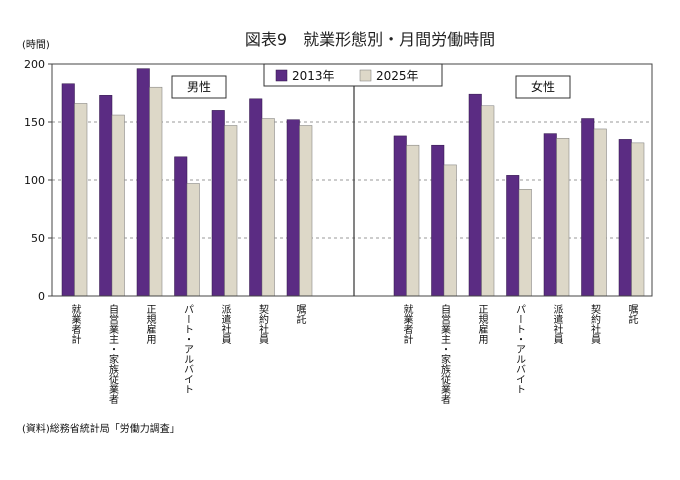  What do you see at coordinates (41, 296) in the screenshot?
I see `y-tick-label: 0` at bounding box center [41, 296].